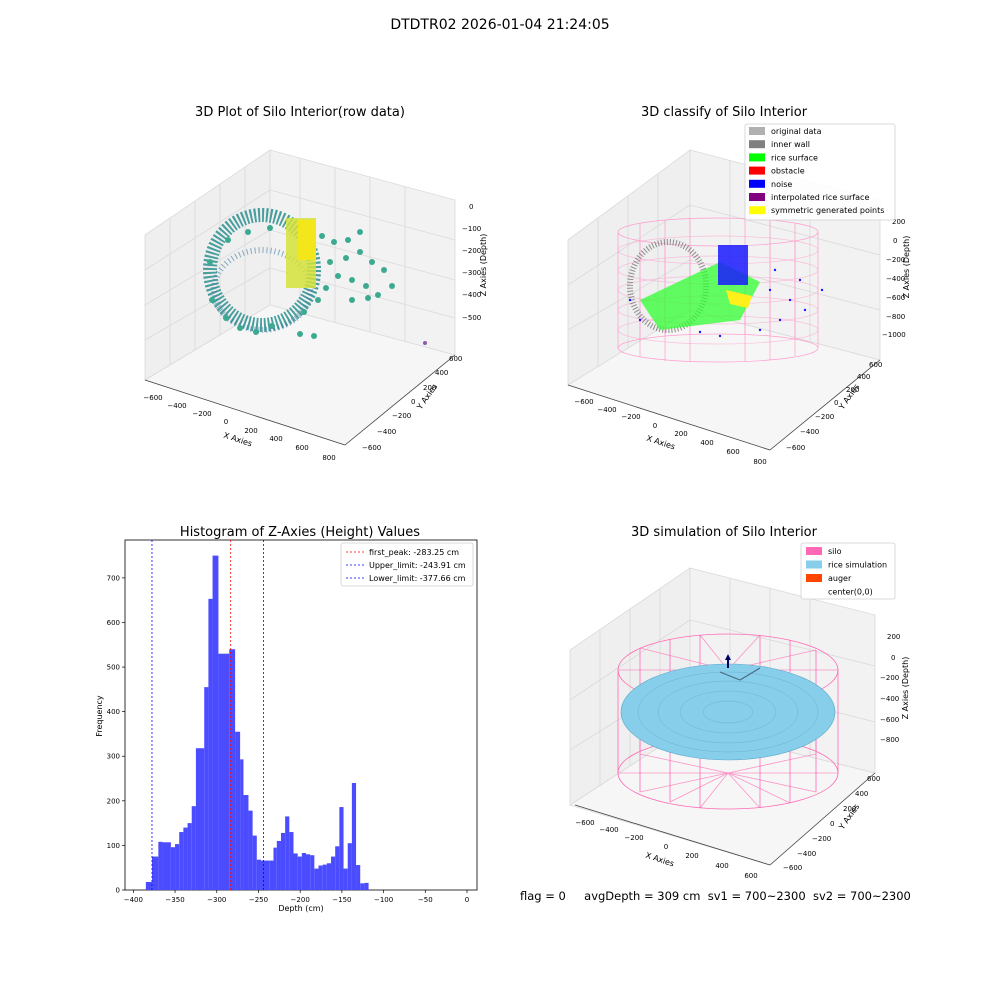 This screenshot has height=1000, width=1000. Describe the element at coordinates (898, 222) in the screenshot. I see `classify-z-tick: 200` at that location.